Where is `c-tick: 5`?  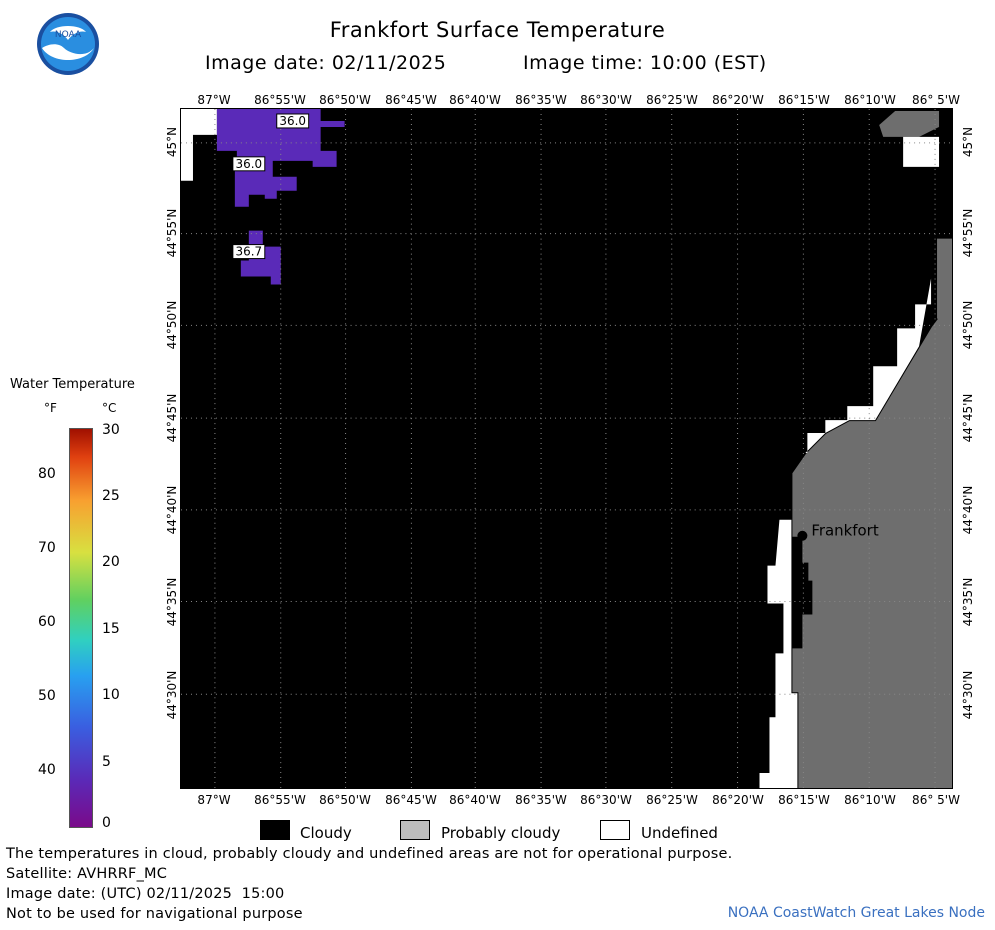 c-tick: 5 is located at coordinates (106, 762).